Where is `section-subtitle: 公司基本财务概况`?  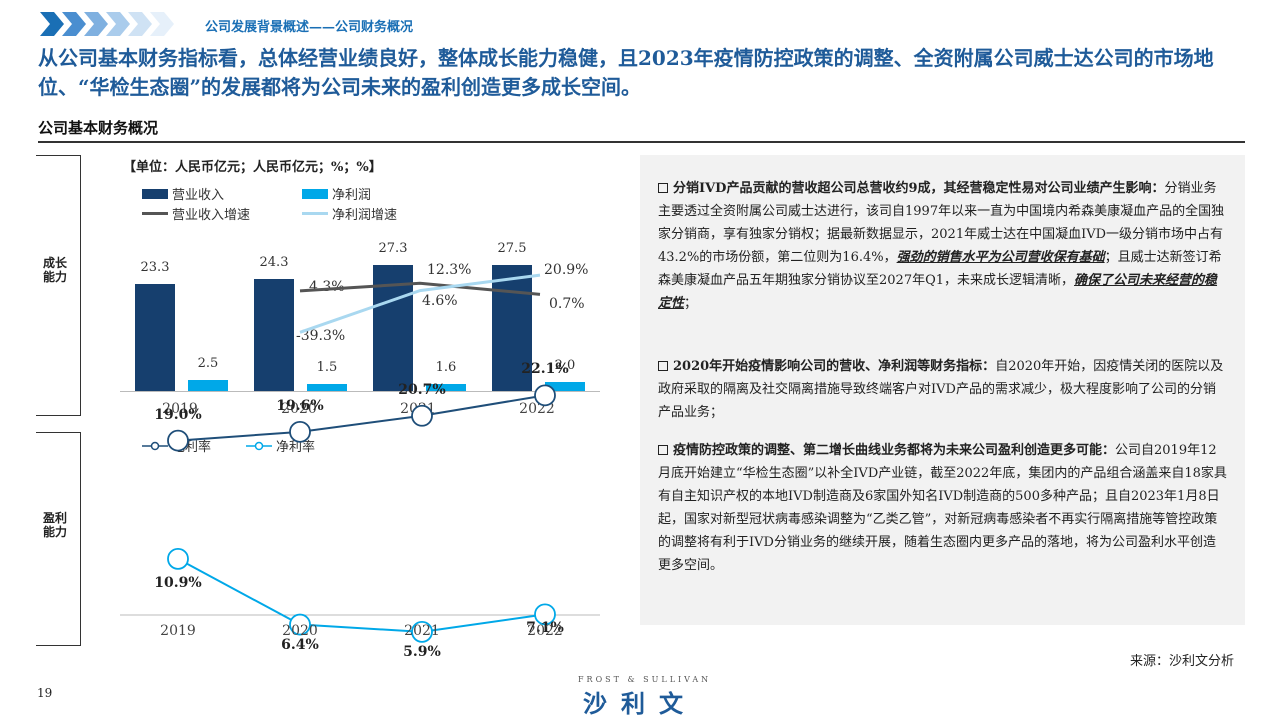
section-subtitle: 公司基本财务概况 is located at coordinates (98, 128).